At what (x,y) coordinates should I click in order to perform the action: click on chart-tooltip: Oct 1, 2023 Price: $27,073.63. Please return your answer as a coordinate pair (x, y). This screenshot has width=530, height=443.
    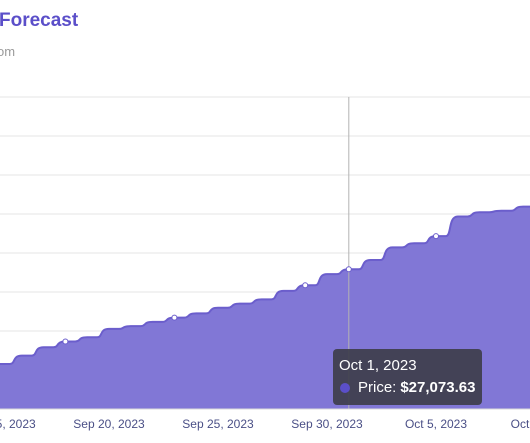
    Looking at the image, I should click on (407, 377).